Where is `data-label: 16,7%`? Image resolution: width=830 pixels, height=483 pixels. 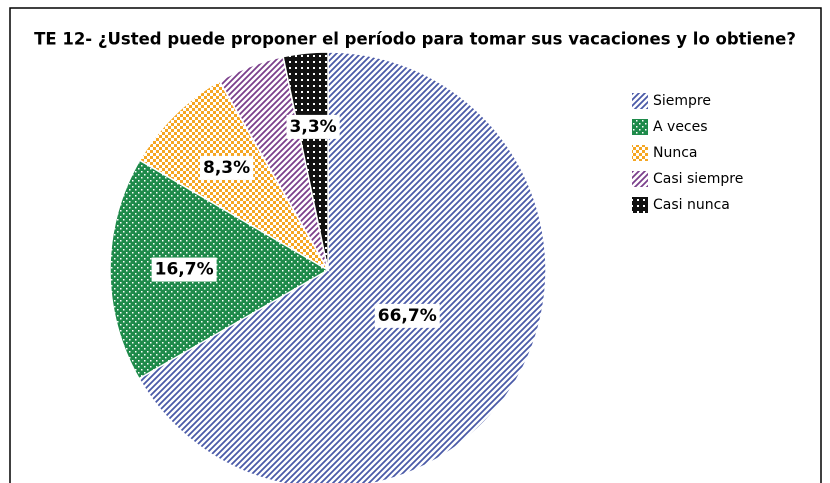 data-label: 16,7% is located at coordinates (184, 270).